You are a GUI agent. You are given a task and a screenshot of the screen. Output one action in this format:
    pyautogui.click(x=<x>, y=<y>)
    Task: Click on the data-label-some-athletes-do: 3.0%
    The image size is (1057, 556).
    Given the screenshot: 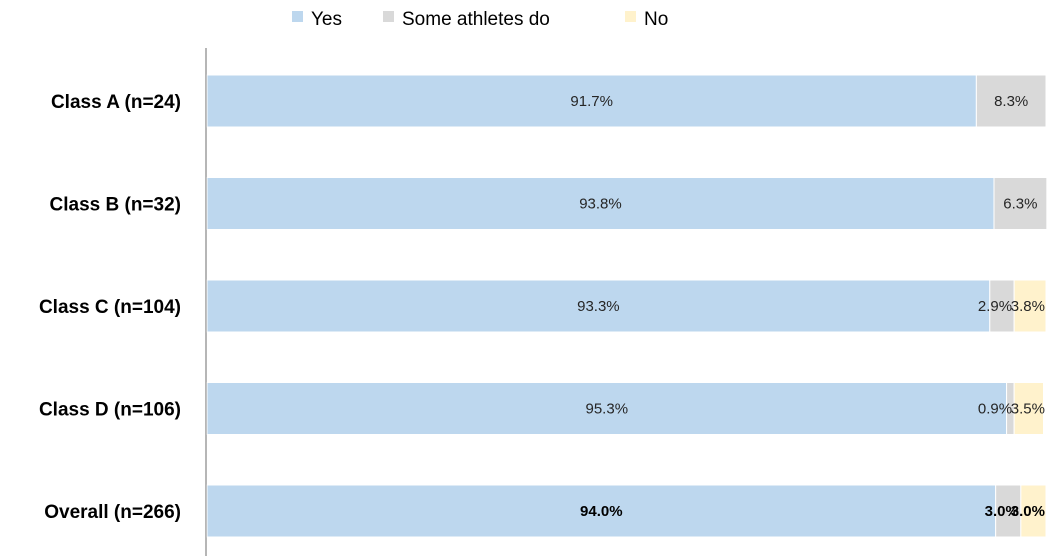 What is the action you would take?
    pyautogui.click(x=1002, y=511)
    